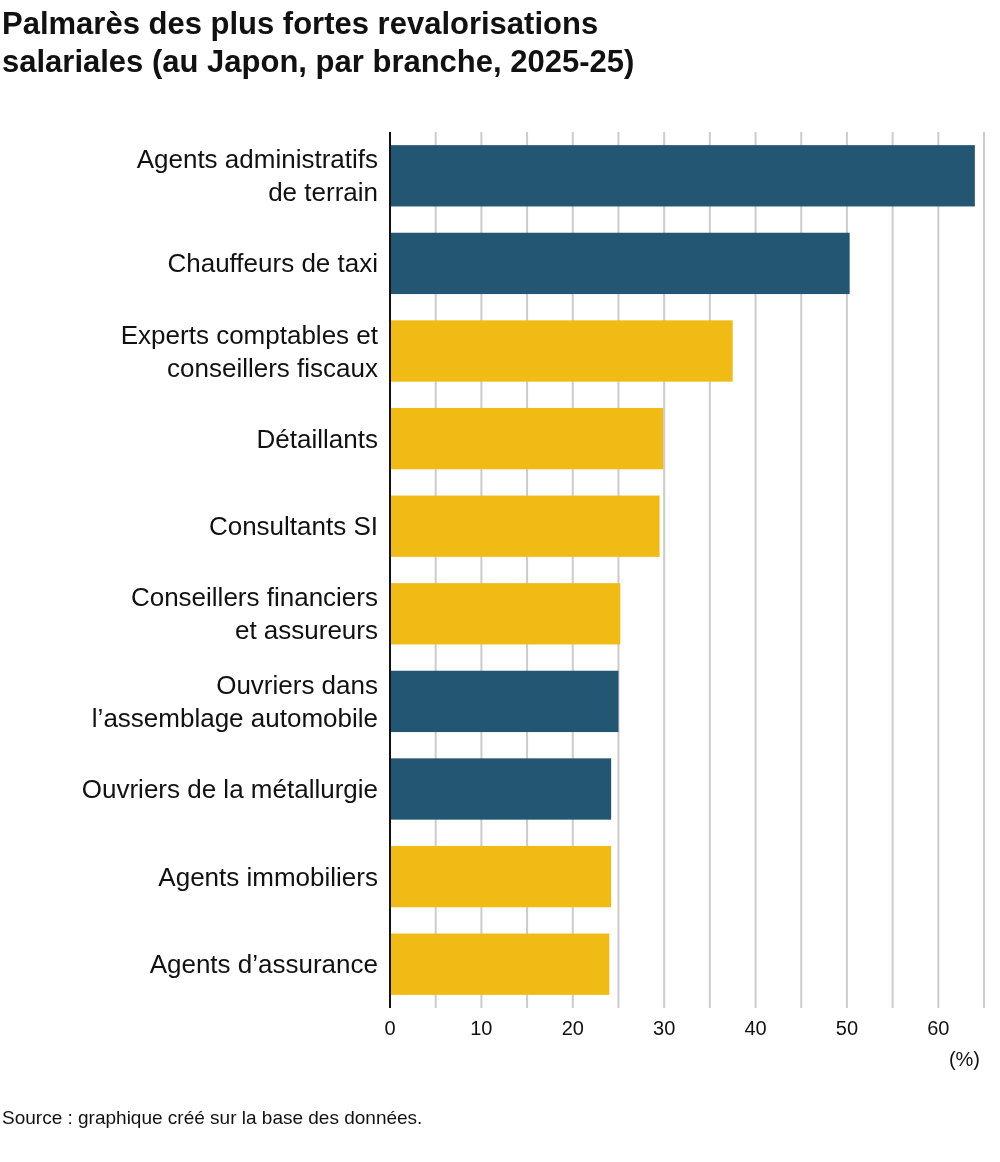  I want to click on x-tick-label: 10, so click(481, 1028).